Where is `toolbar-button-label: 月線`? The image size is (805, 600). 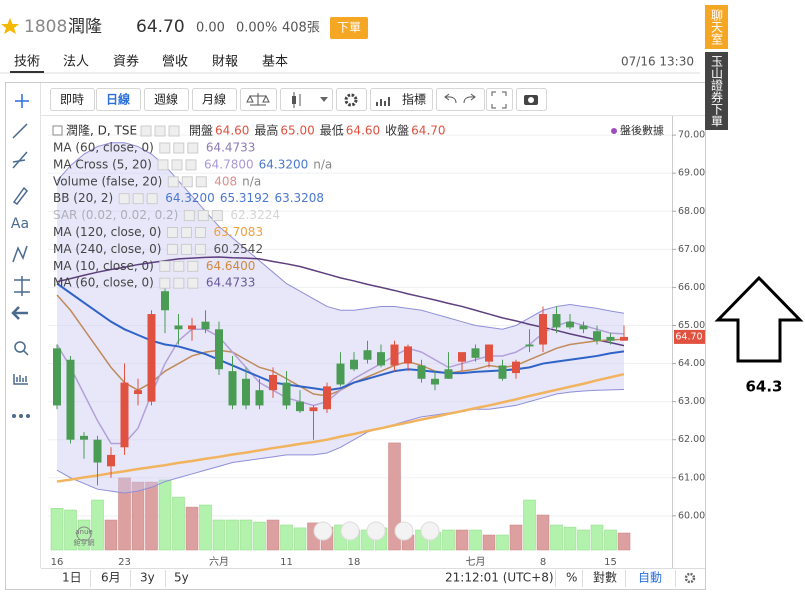 toolbar-button-label: 月線 is located at coordinates (214, 99).